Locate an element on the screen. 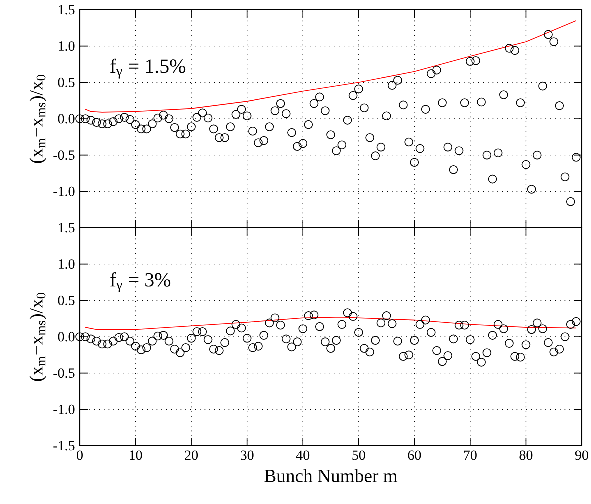 This screenshot has width=591, height=504. x-tick-label: 60 is located at coordinates (415, 455).